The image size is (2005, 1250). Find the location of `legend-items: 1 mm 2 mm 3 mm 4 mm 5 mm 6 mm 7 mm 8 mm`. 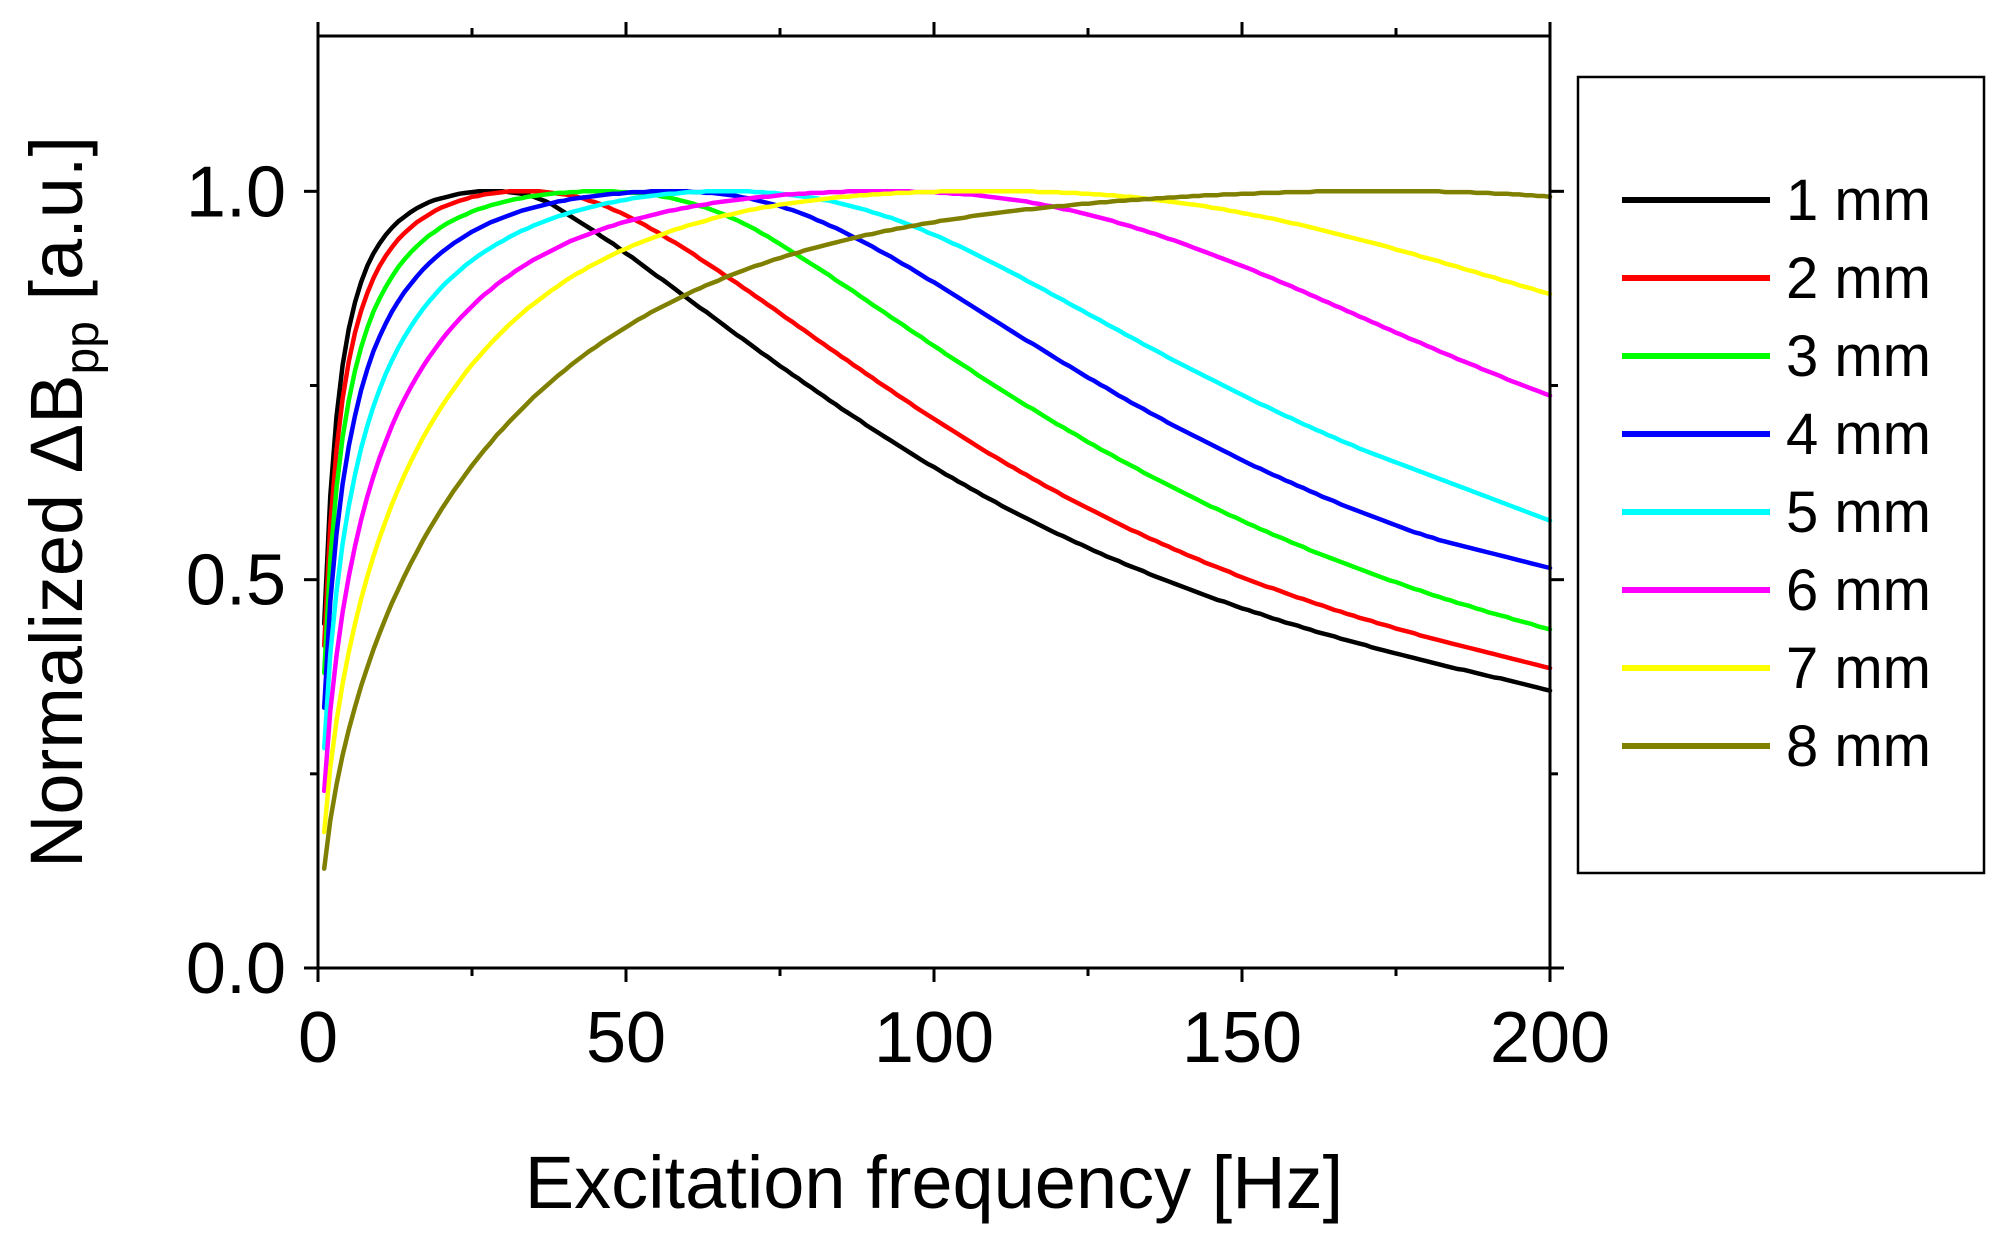

legend-items: 1 mm 2 mm 3 mm 4 mm 5 mm 6 mm 7 mm 8 mm is located at coordinates (1776, 473).